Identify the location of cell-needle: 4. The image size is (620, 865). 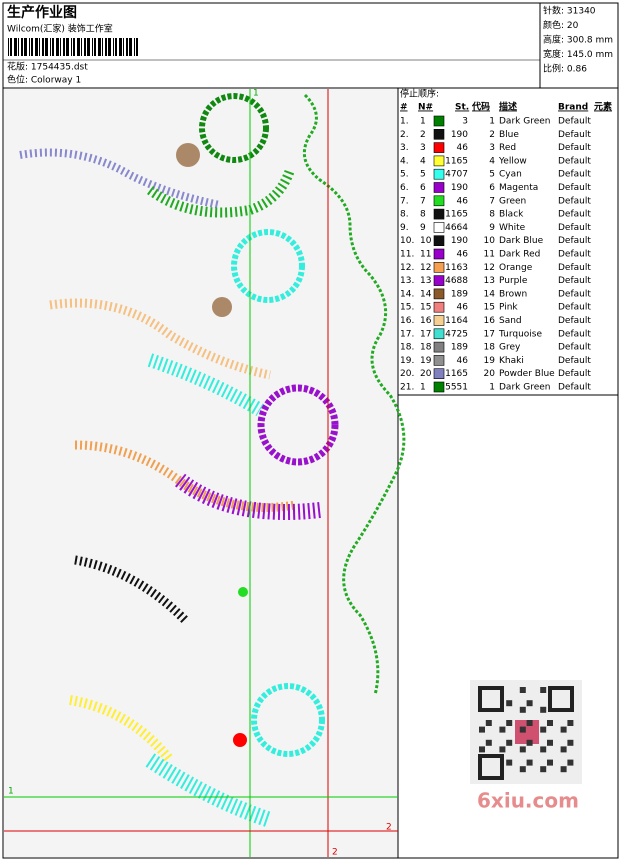
(423, 161).